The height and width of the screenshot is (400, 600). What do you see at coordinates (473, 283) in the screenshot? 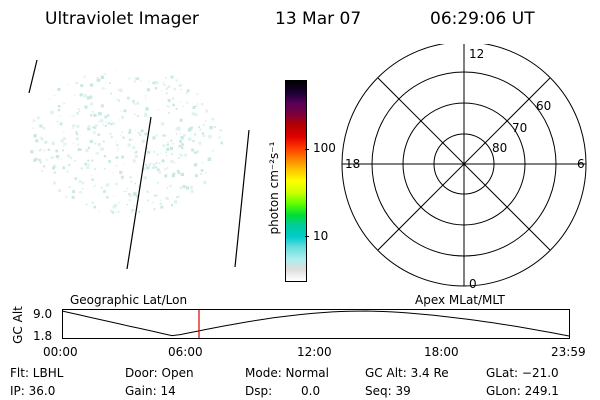
I see `mlt-label-0: 0` at bounding box center [473, 283].